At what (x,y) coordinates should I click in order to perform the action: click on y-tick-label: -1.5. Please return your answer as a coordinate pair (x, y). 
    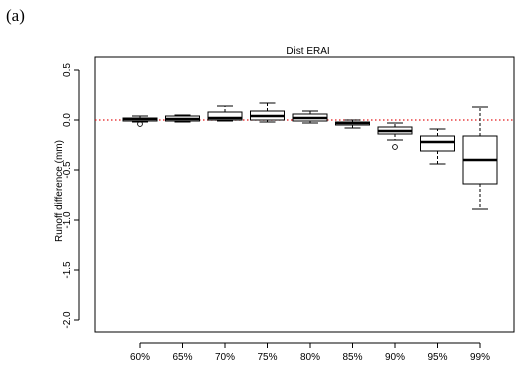
    Looking at the image, I should click on (67, 270).